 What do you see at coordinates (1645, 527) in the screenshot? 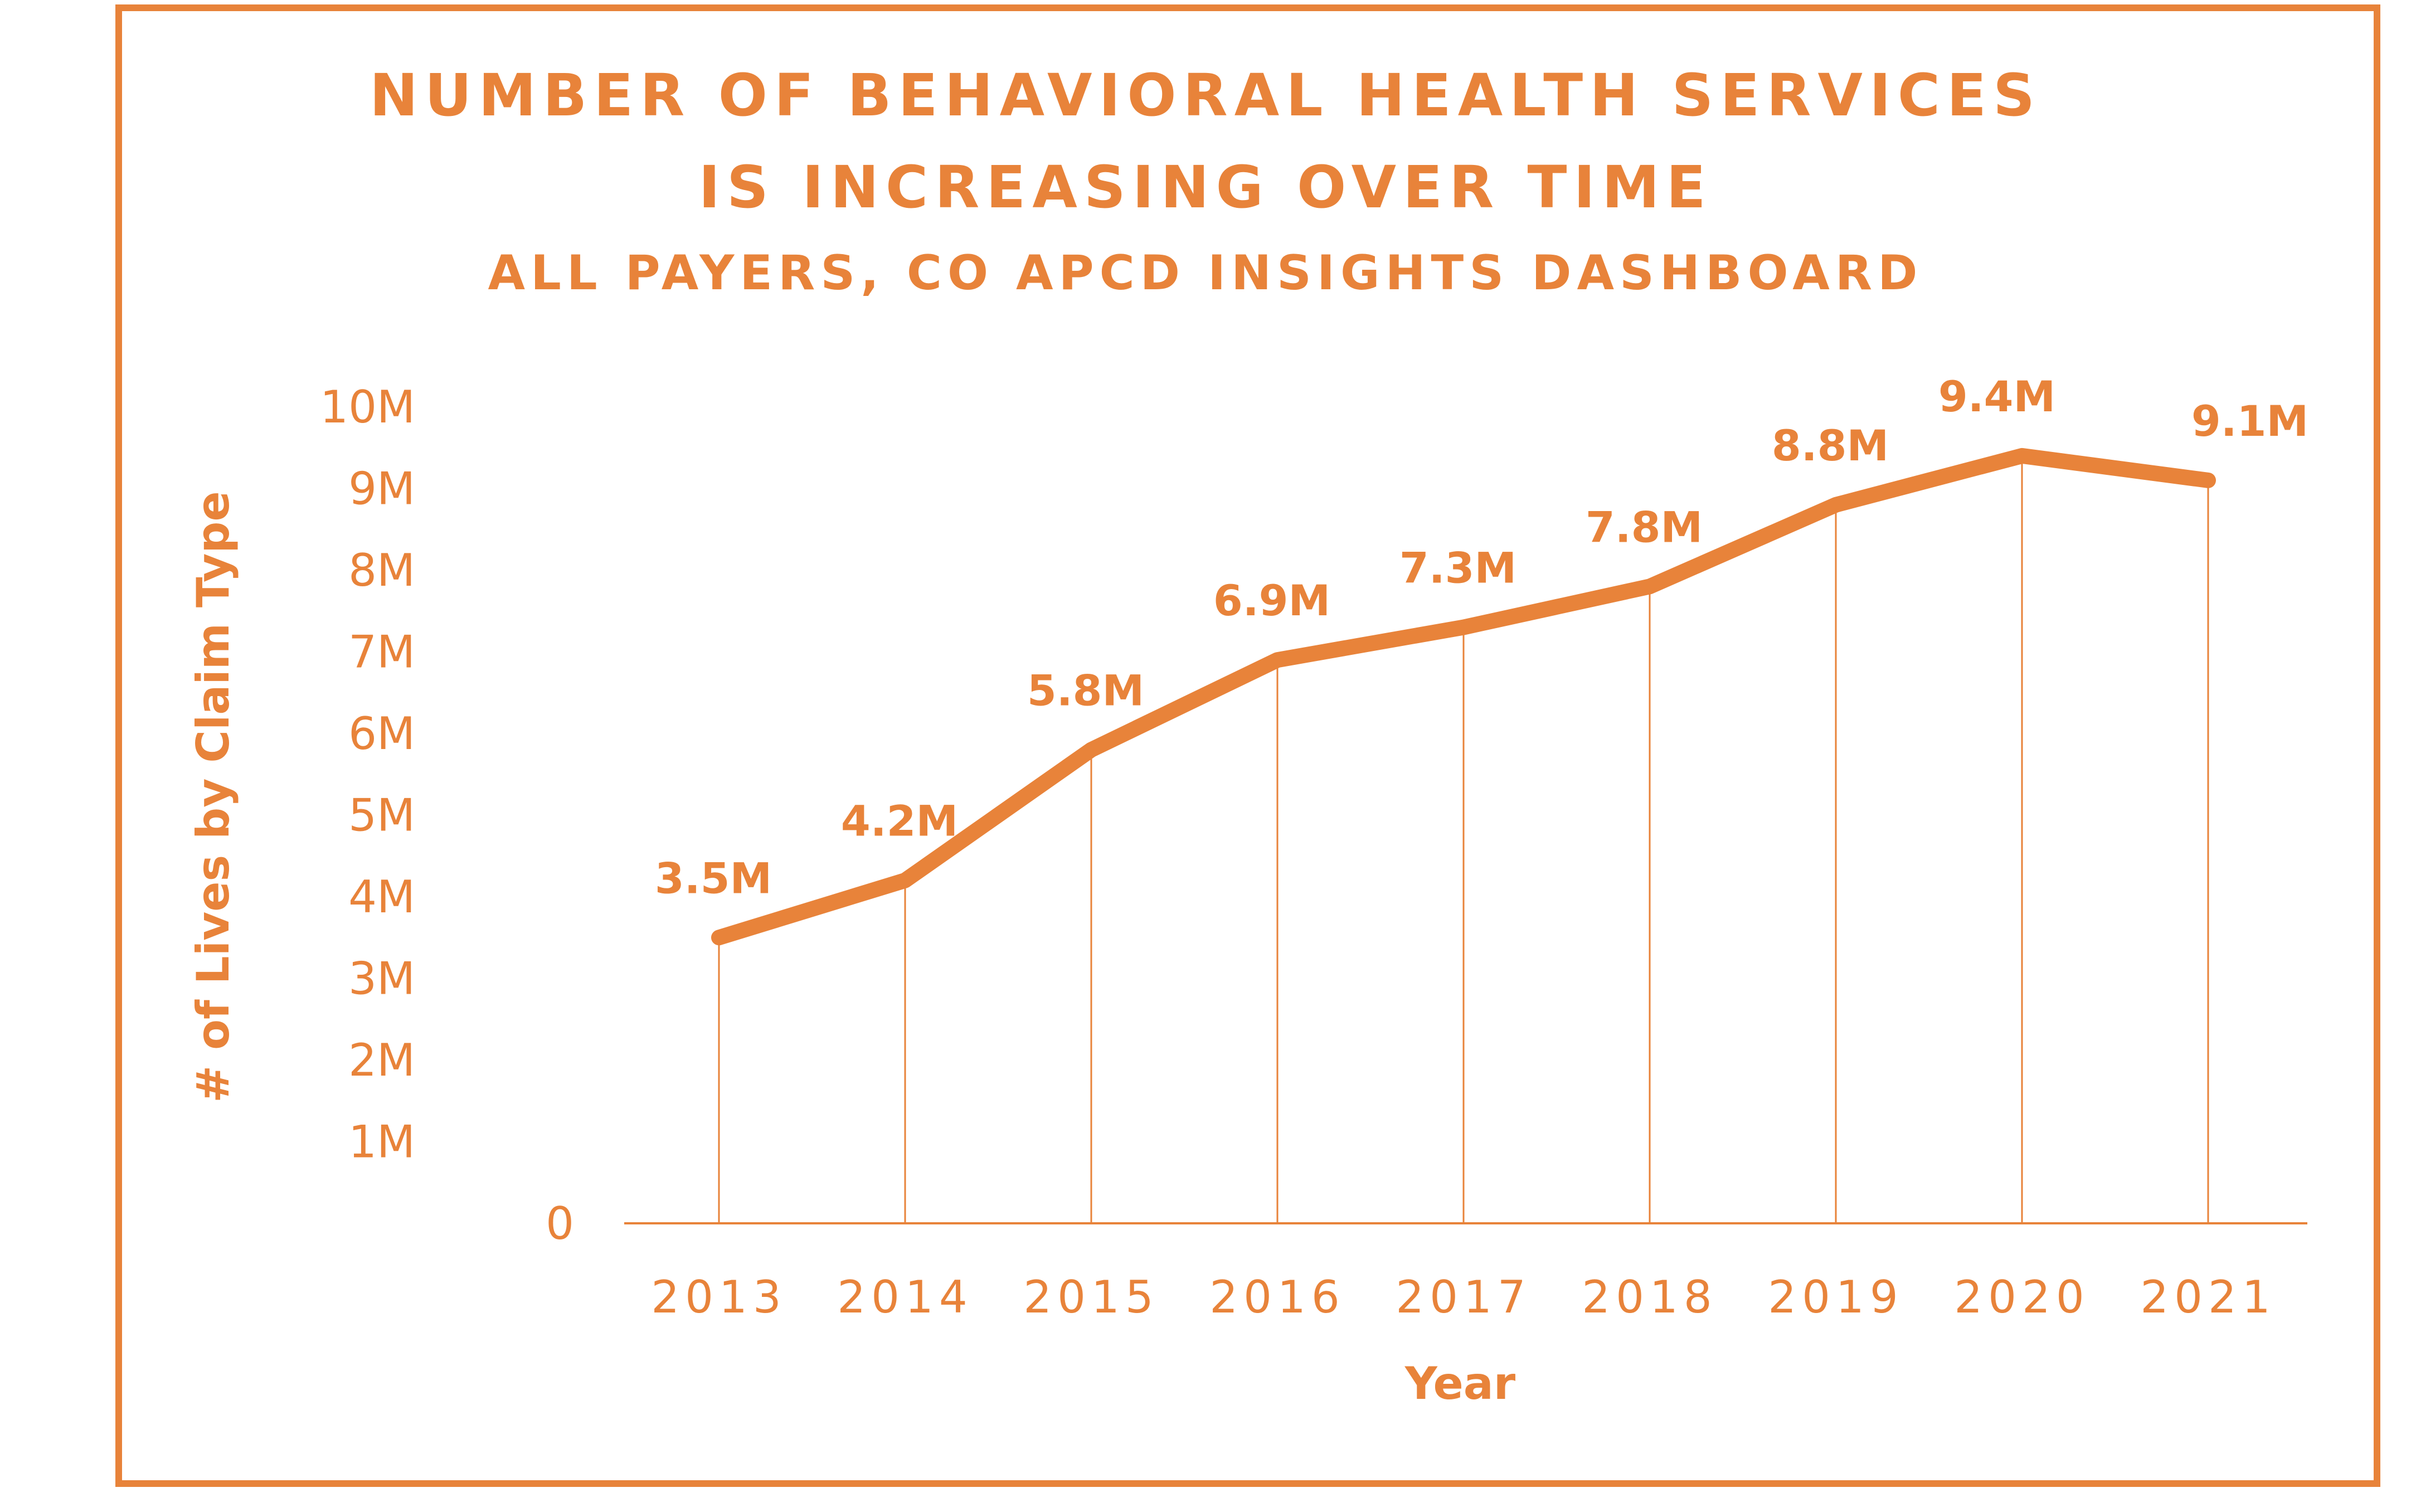
I see `data-label: 7.8M` at bounding box center [1645, 527].